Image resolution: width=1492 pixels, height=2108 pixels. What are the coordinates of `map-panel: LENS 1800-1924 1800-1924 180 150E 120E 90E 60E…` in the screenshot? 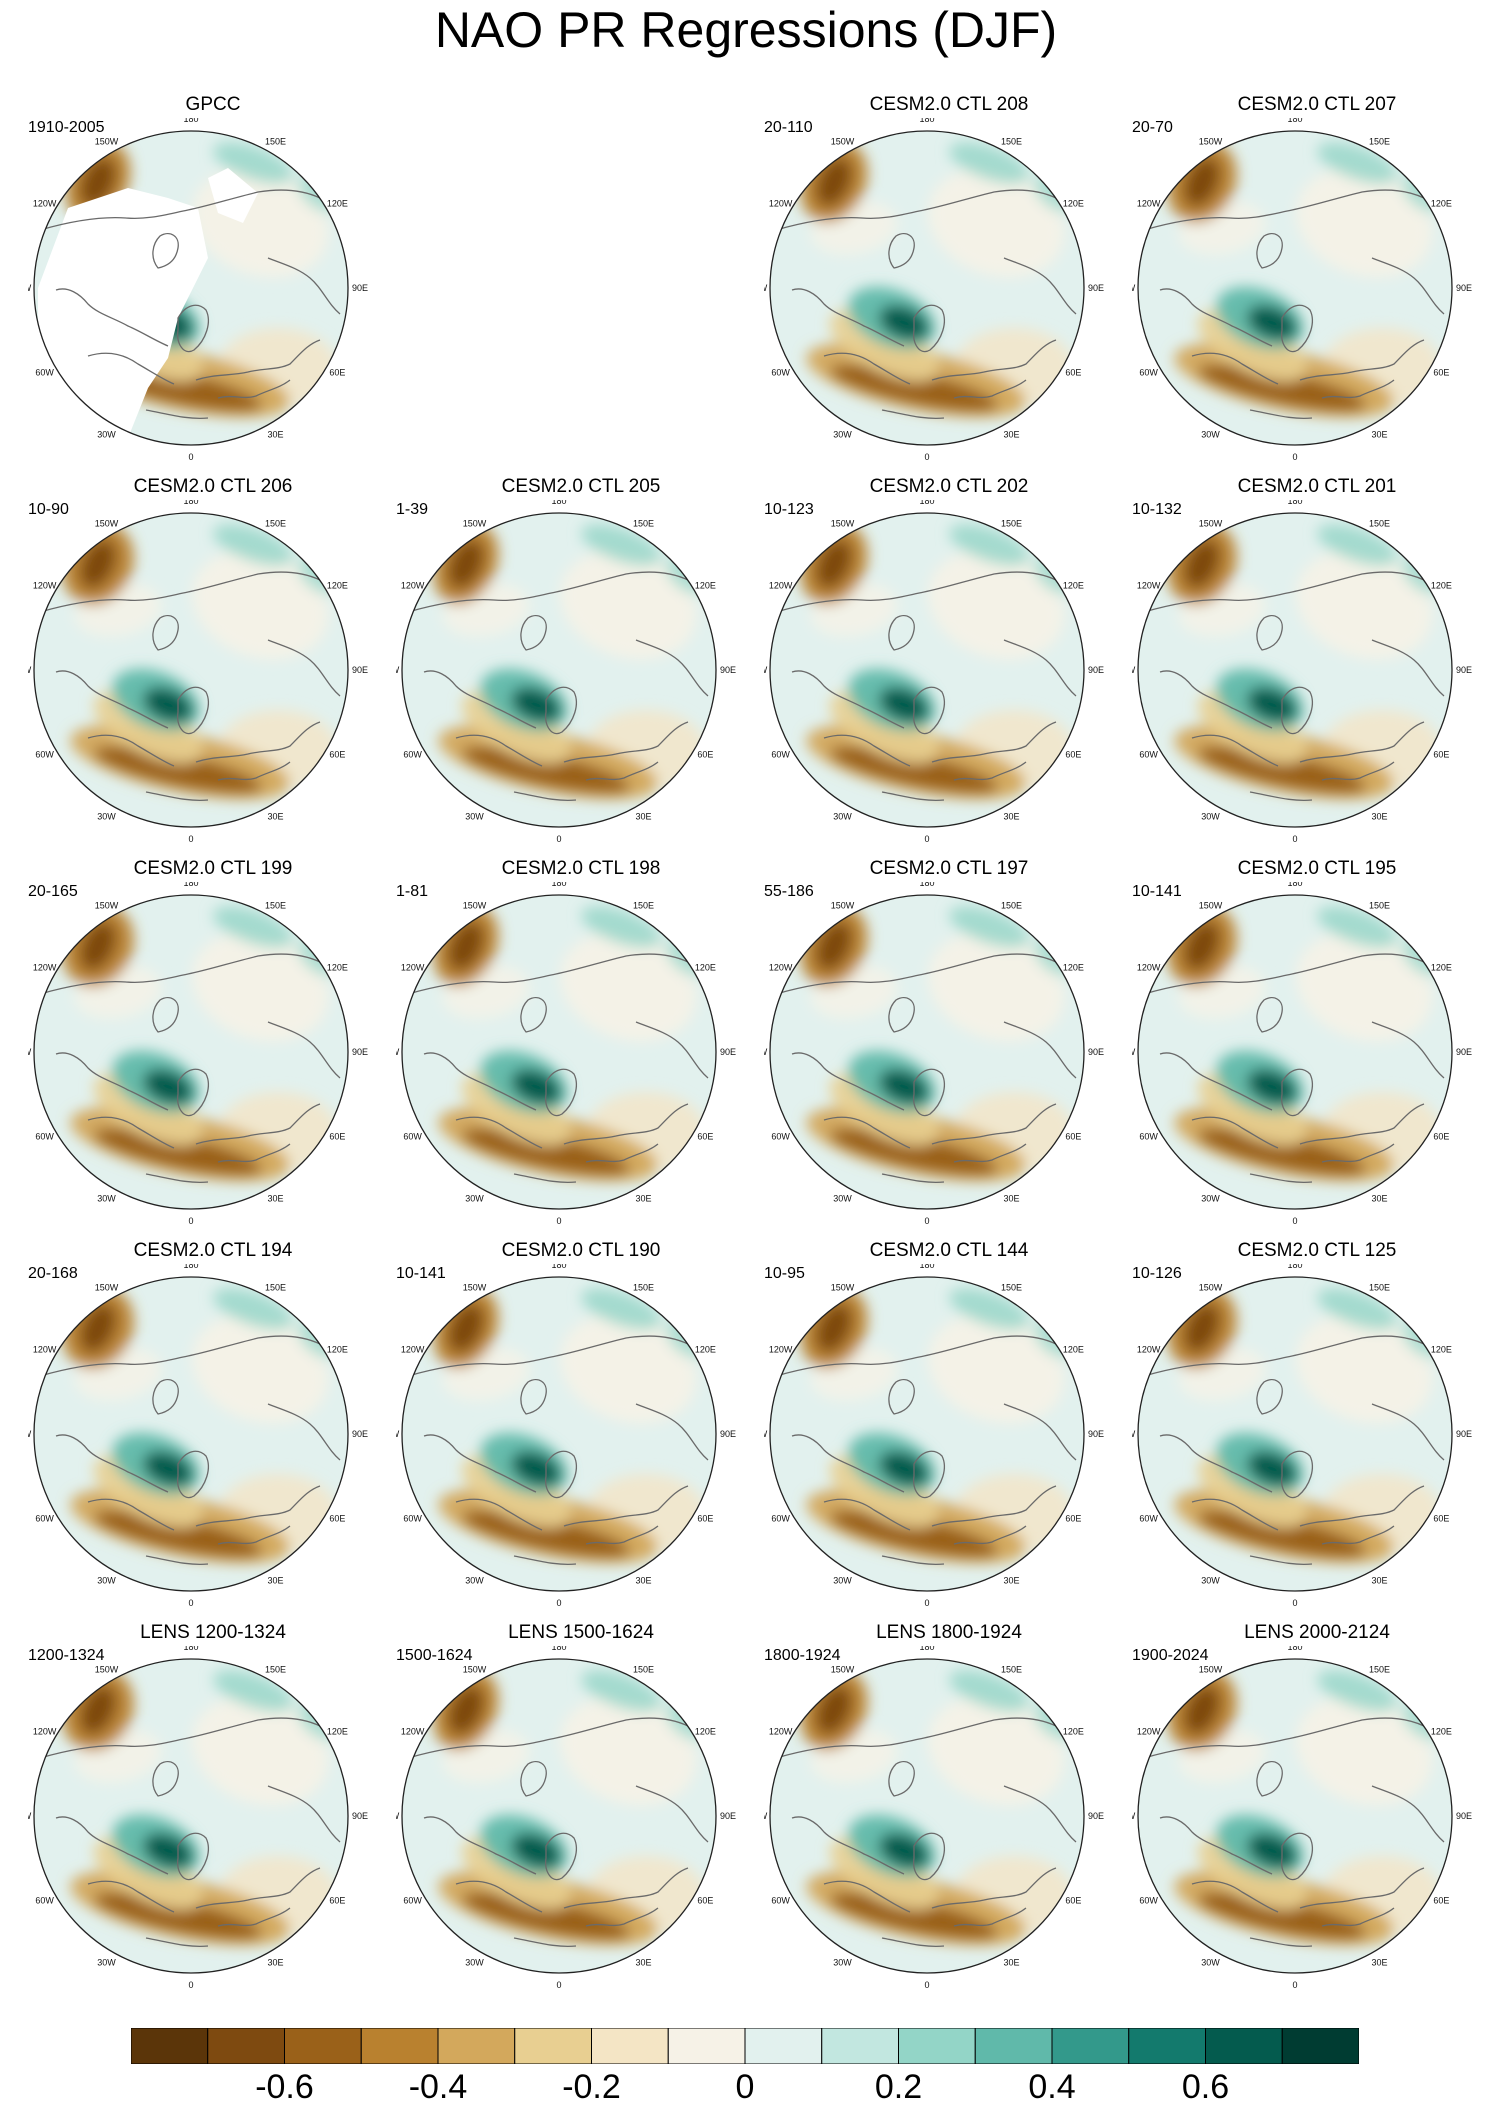 It's located at (949, 1812).